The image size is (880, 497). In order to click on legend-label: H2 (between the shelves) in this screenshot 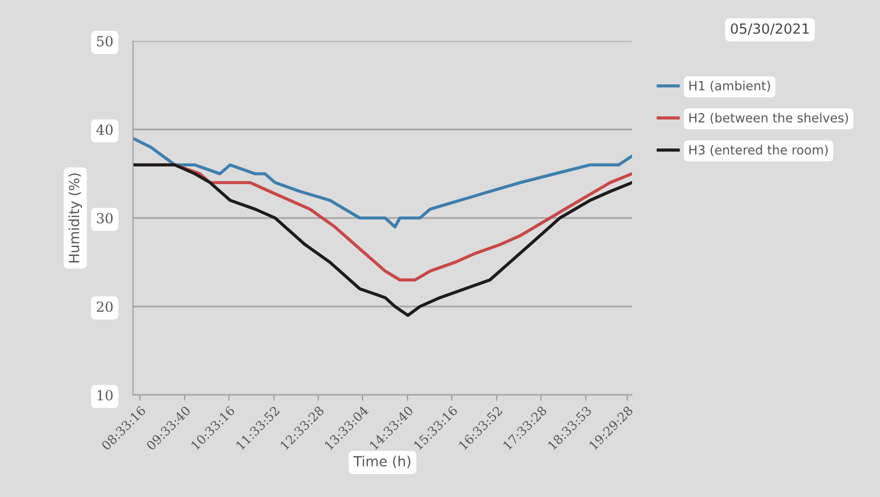, I will do `click(768, 118)`.